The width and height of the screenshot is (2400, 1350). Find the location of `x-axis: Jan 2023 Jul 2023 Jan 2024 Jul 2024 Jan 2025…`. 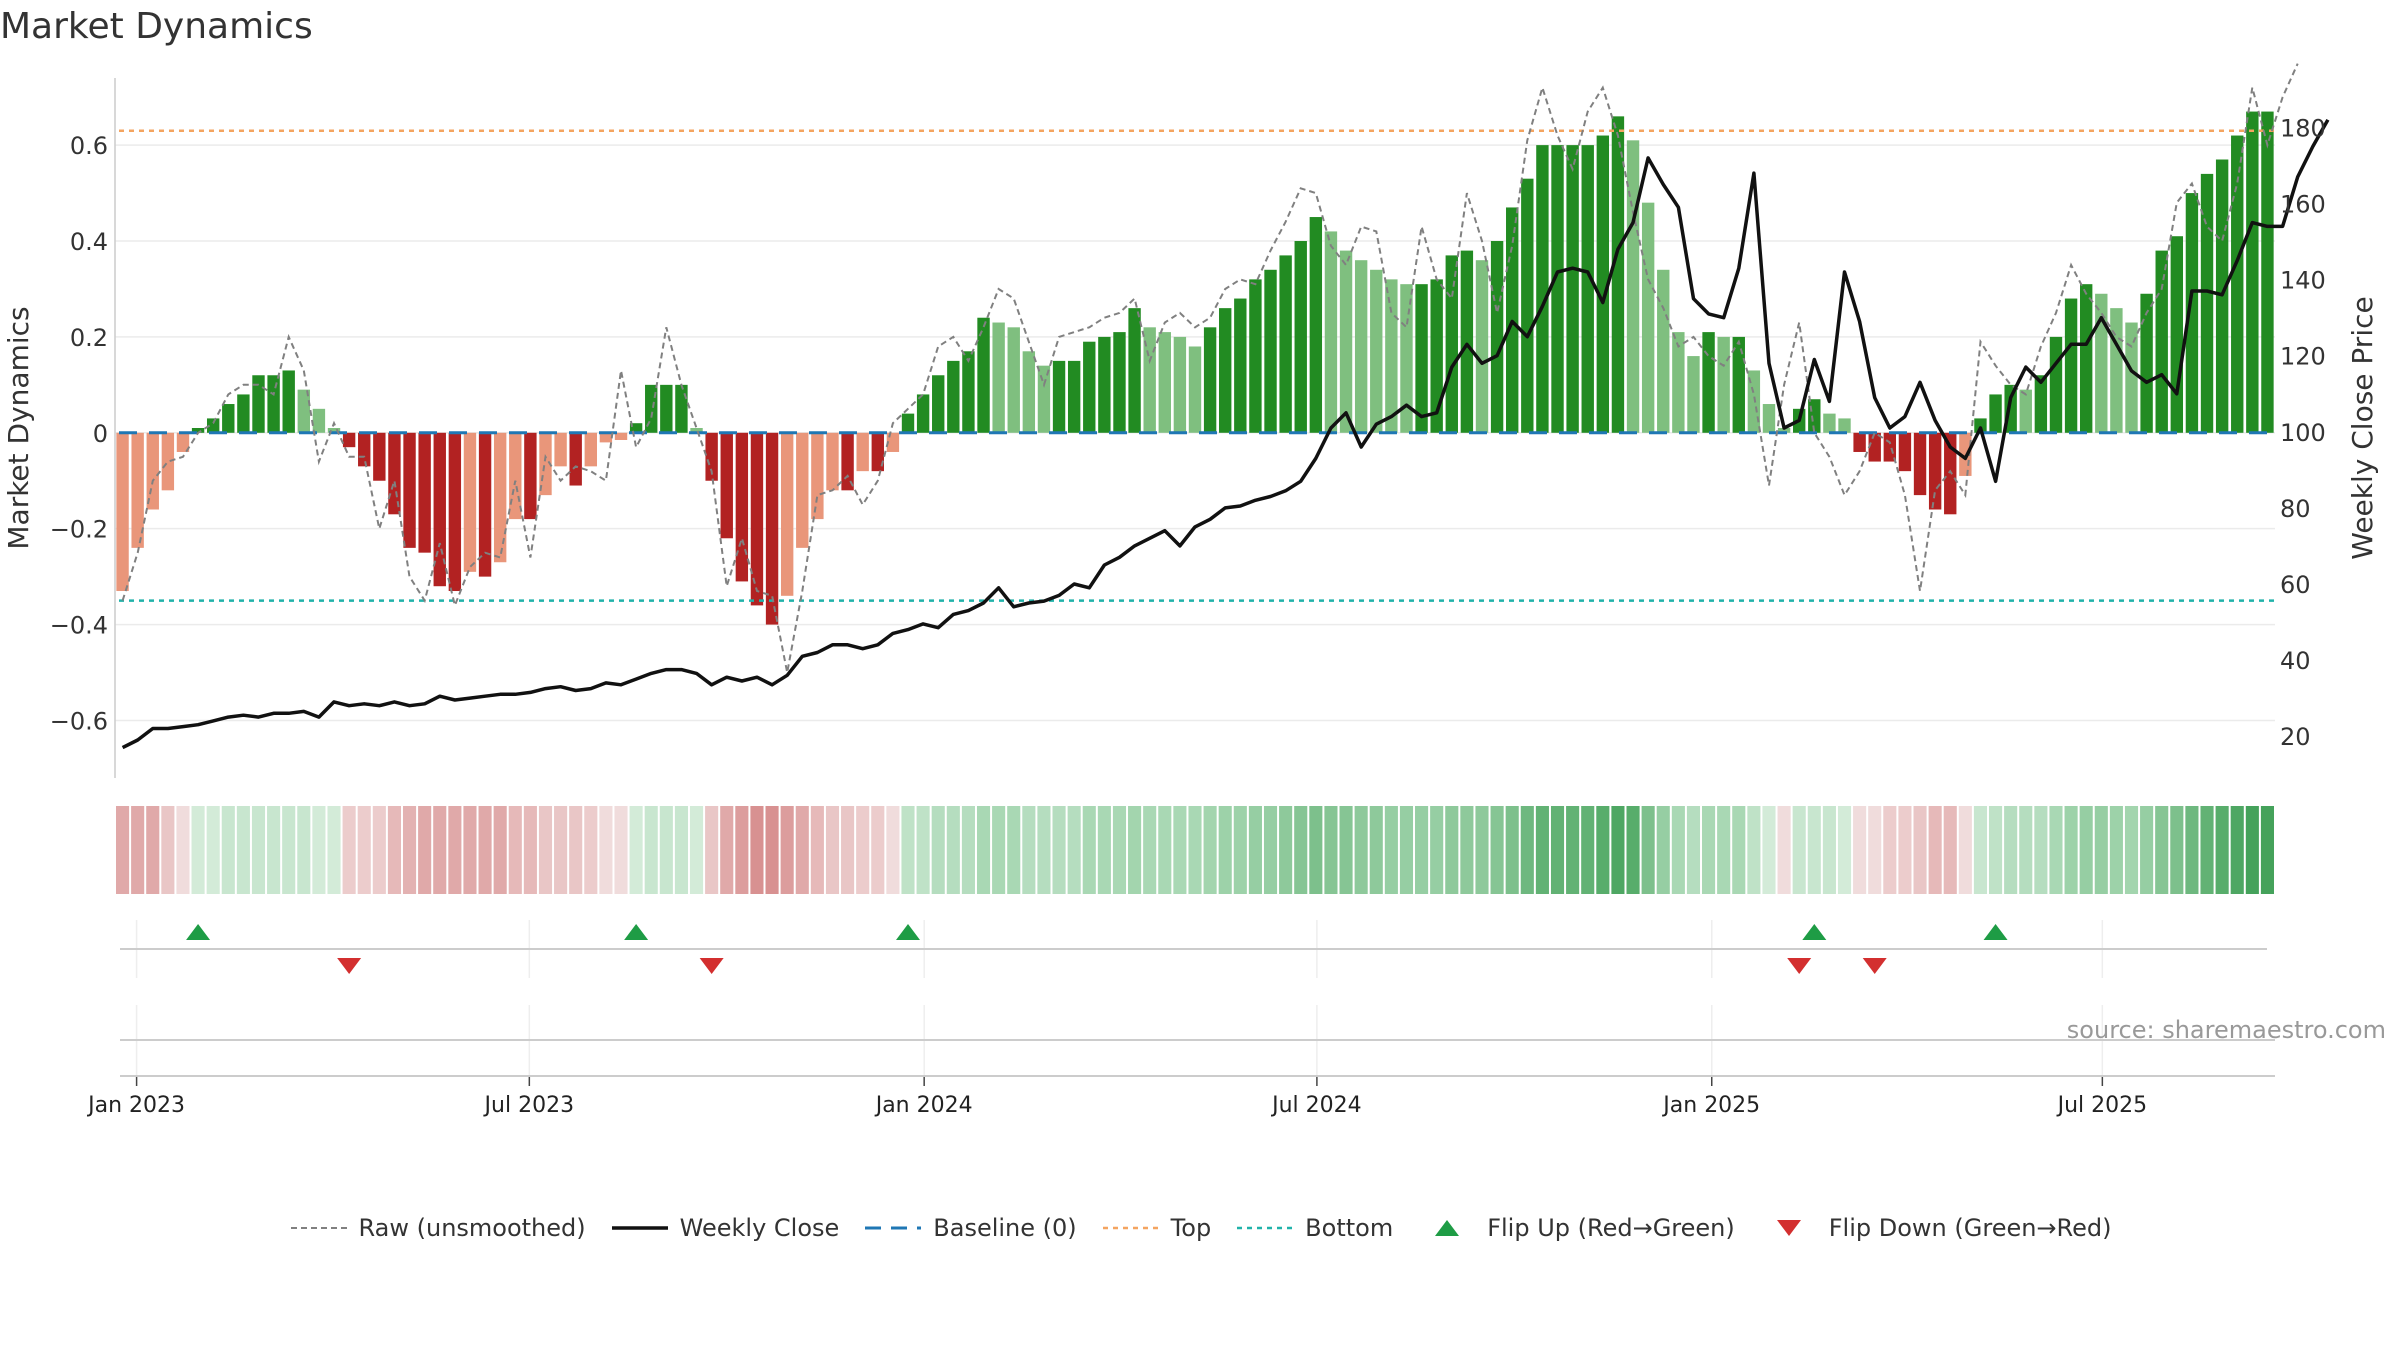

x-axis: Jan 2023 Jul 2023 Jan 2024 Jul 2024 Jan 2025… is located at coordinates (1180, 1019).